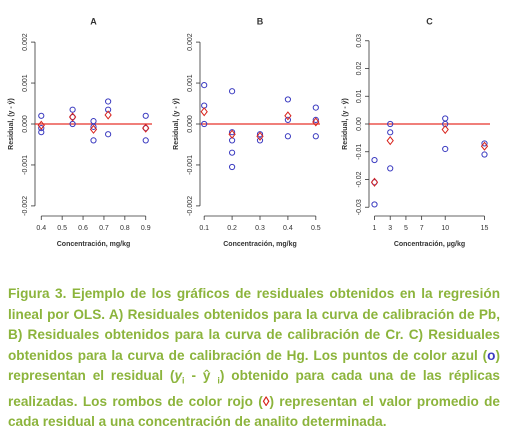  Describe the element at coordinates (146, 228) in the screenshot. I see `x-tick-label: 0.9` at that location.